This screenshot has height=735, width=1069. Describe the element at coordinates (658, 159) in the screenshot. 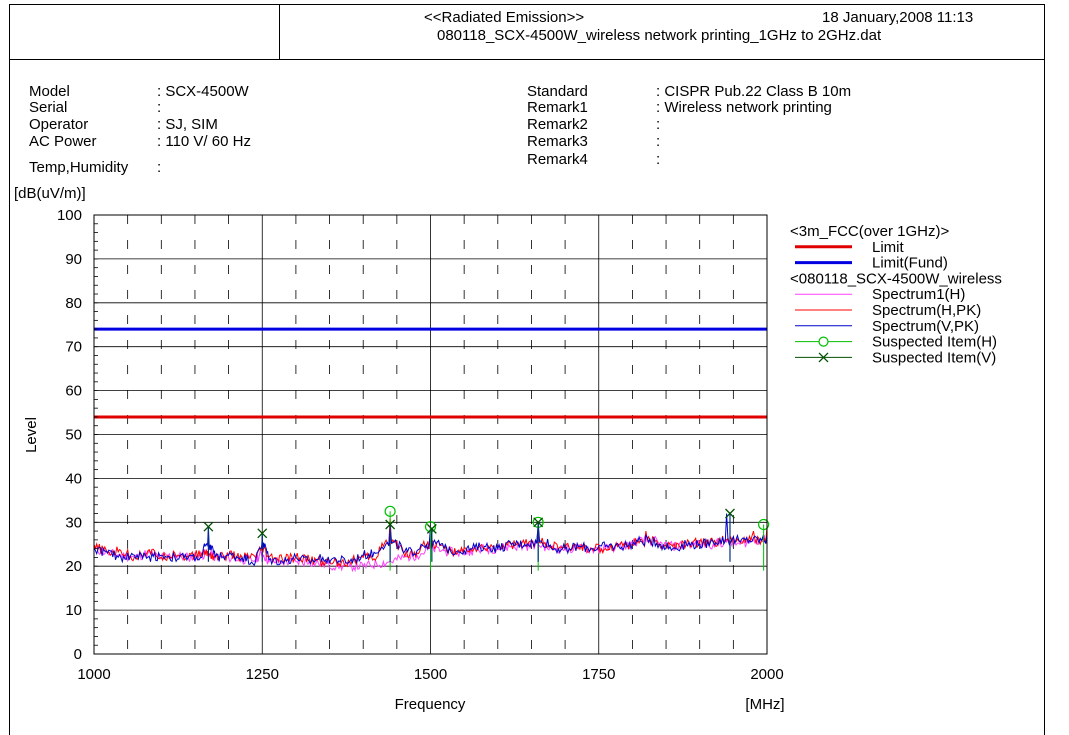

I see `meta-value-remark4: :` at that location.